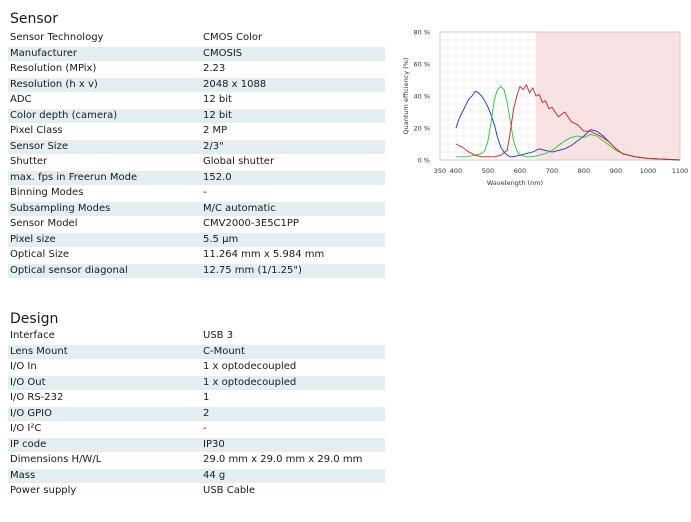 The image size is (691, 522). I want to click on spec-row: Resolution (h x v) 2048 x 1088, so click(196, 85).